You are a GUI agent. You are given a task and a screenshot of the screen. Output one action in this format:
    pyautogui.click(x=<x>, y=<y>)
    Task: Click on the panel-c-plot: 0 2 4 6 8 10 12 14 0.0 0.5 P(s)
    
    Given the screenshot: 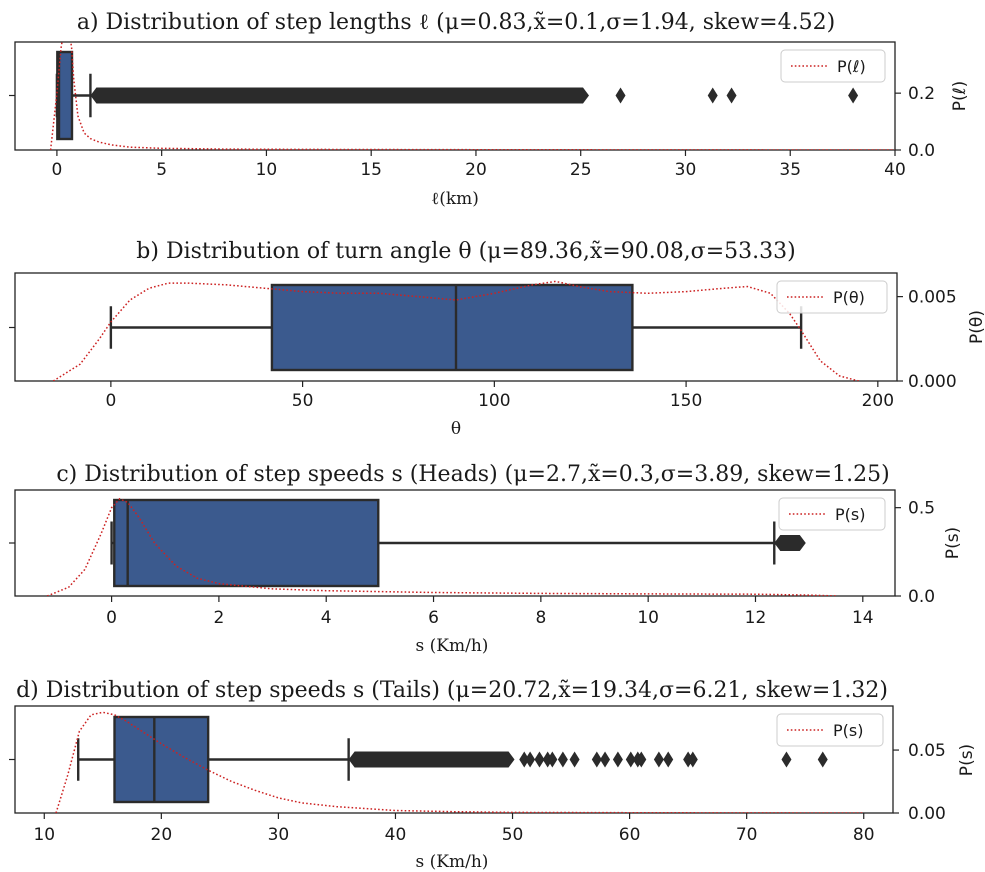 What is the action you would take?
    pyautogui.click(x=472, y=558)
    